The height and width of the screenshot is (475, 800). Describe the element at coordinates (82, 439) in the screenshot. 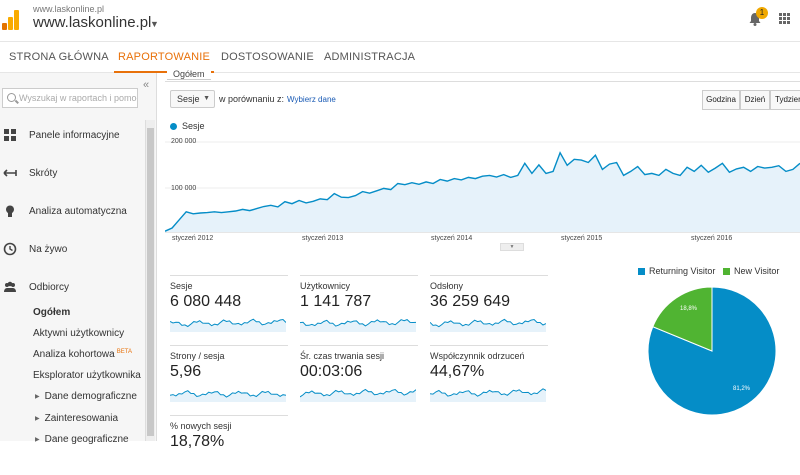

I see `sidebar-subitem-geo: ▶ Dane geograficzne` at that location.